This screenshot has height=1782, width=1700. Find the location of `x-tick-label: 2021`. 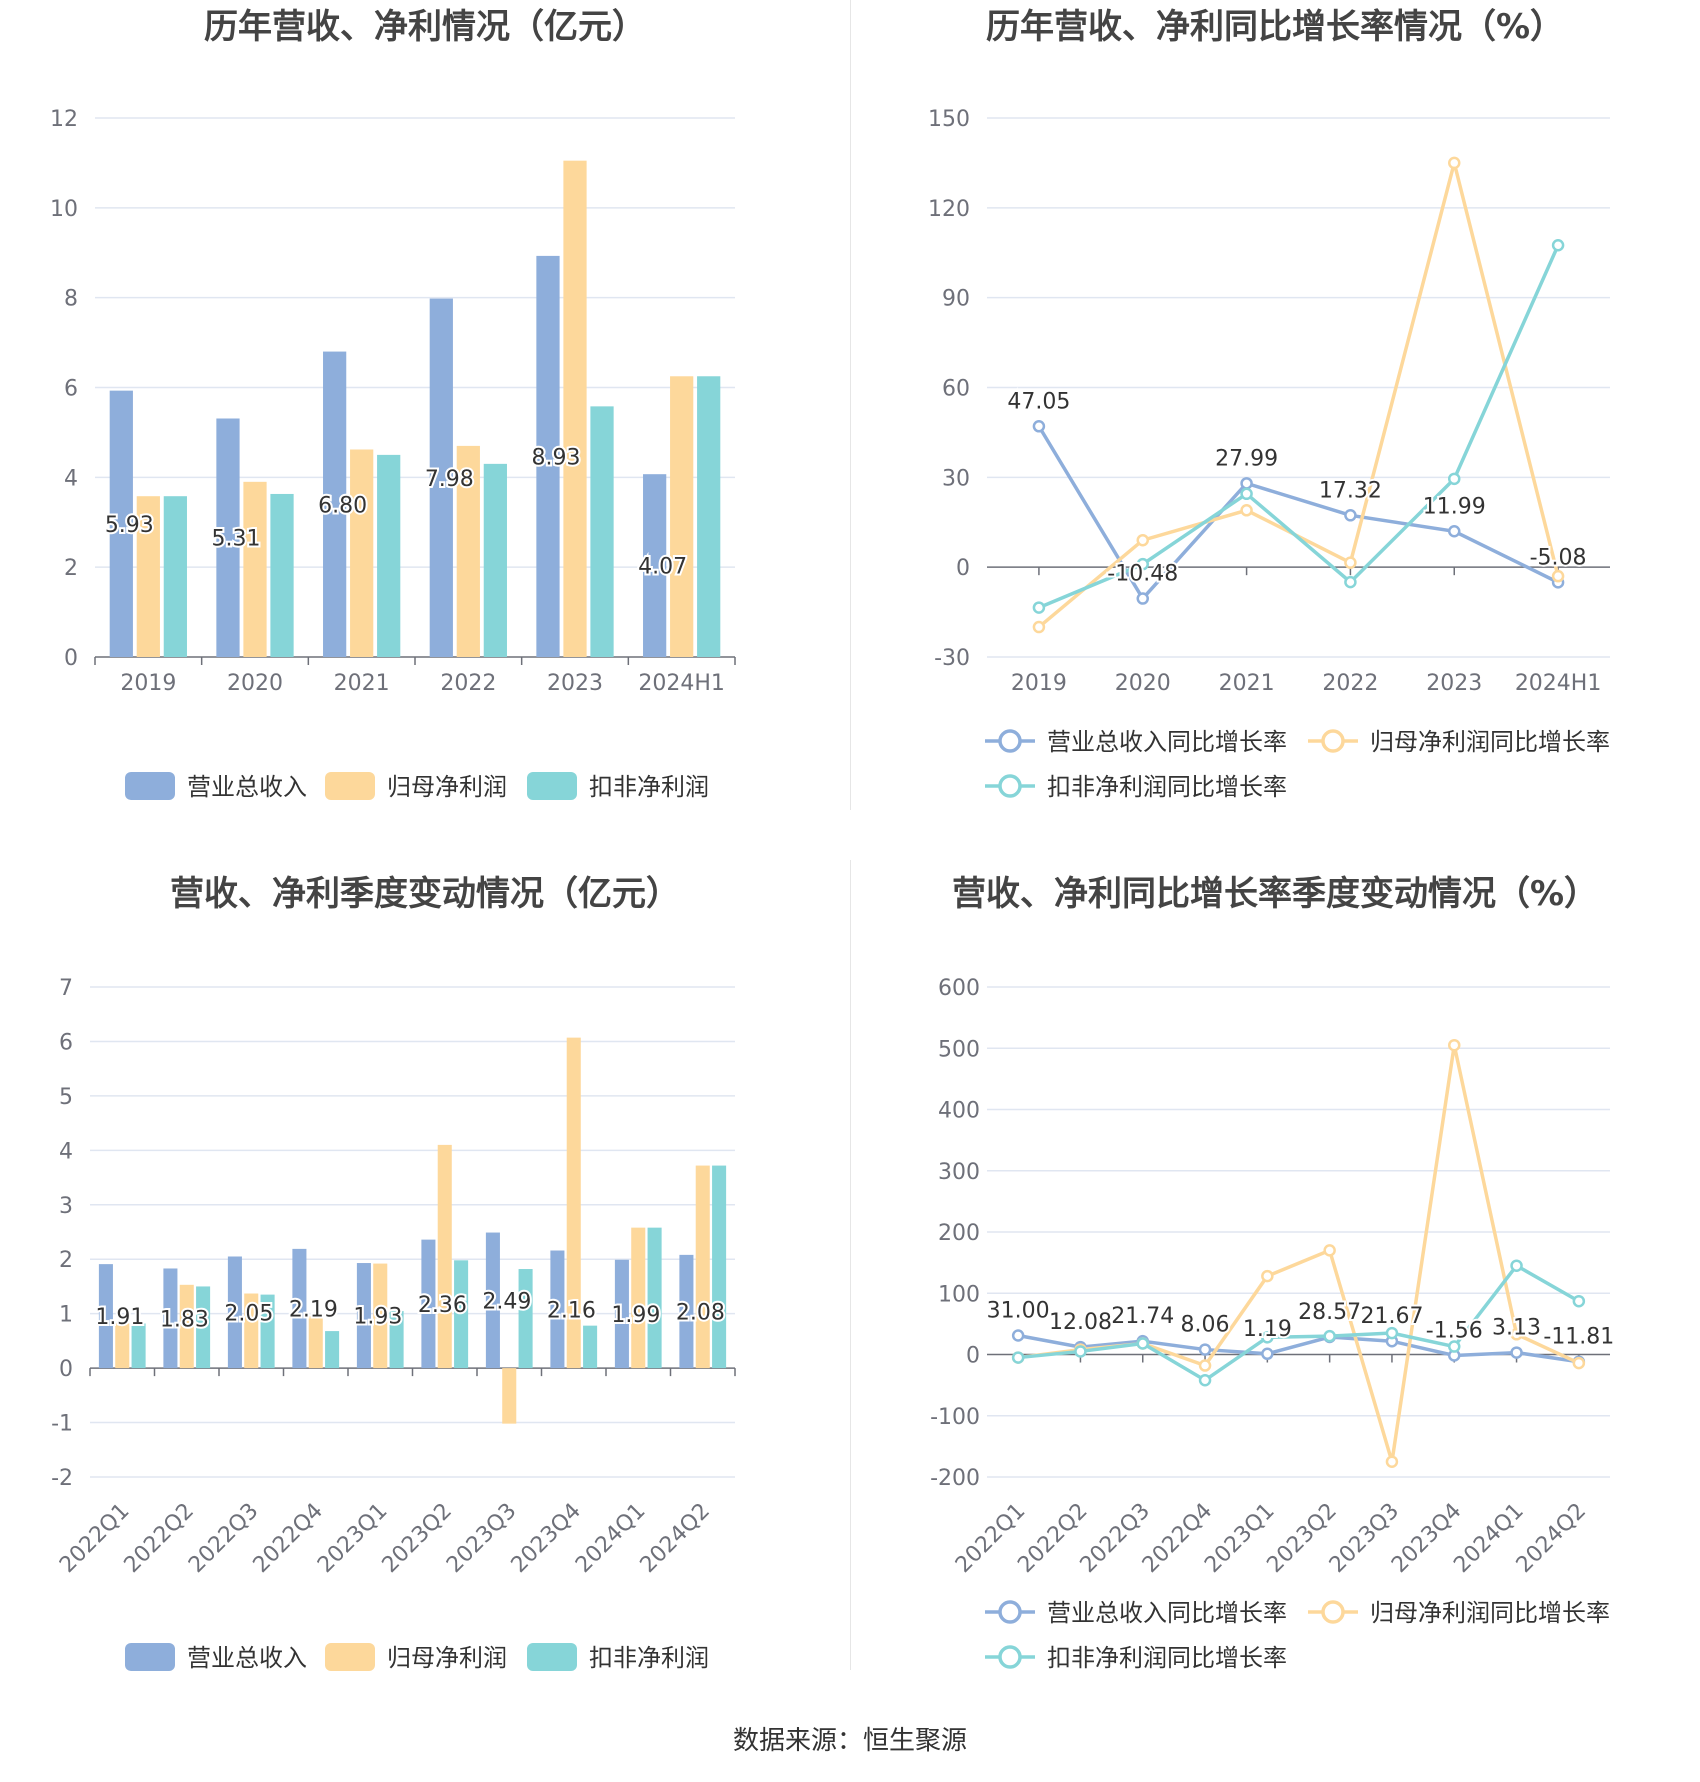

x-tick-label: 2021 is located at coordinates (1247, 683).